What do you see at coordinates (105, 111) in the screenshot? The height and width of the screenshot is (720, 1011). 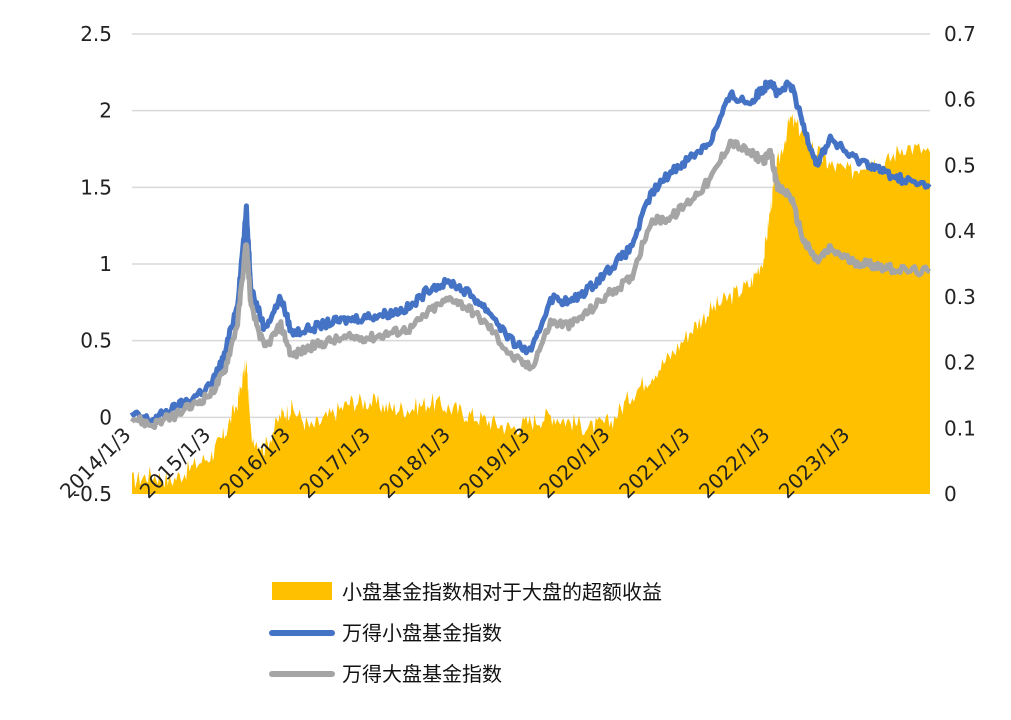 I see `left-y-tick-label: 2` at bounding box center [105, 111].